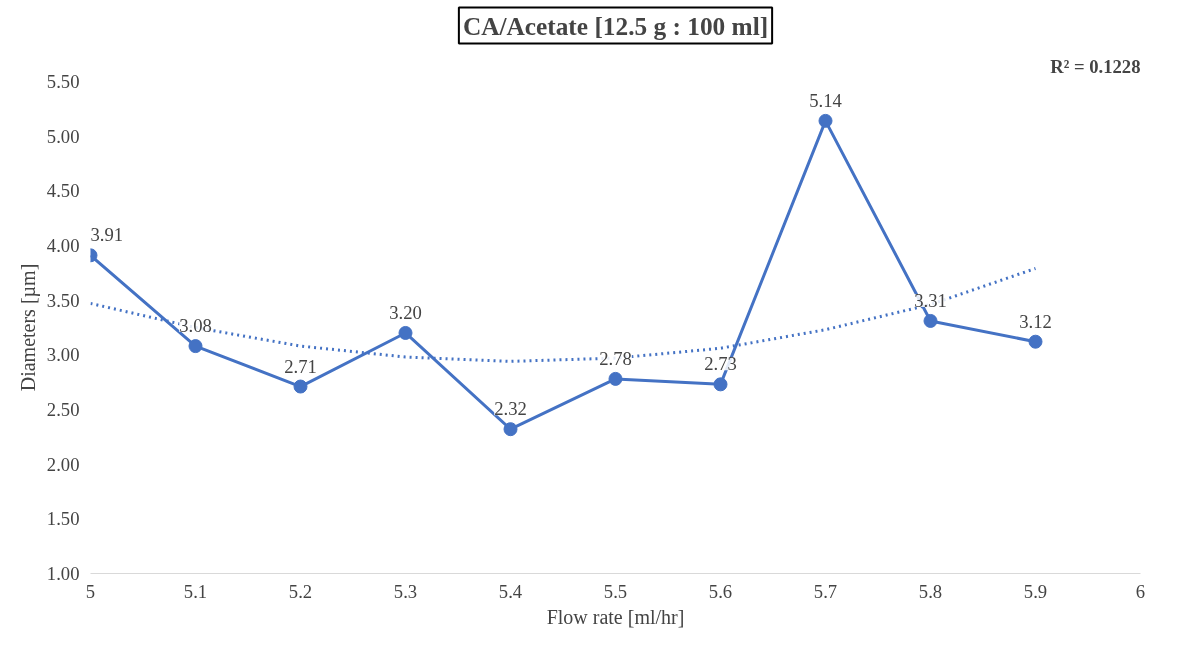 The height and width of the screenshot is (650, 1201). Describe the element at coordinates (615, 358) in the screenshot. I see `data-label: 2.78` at that location.